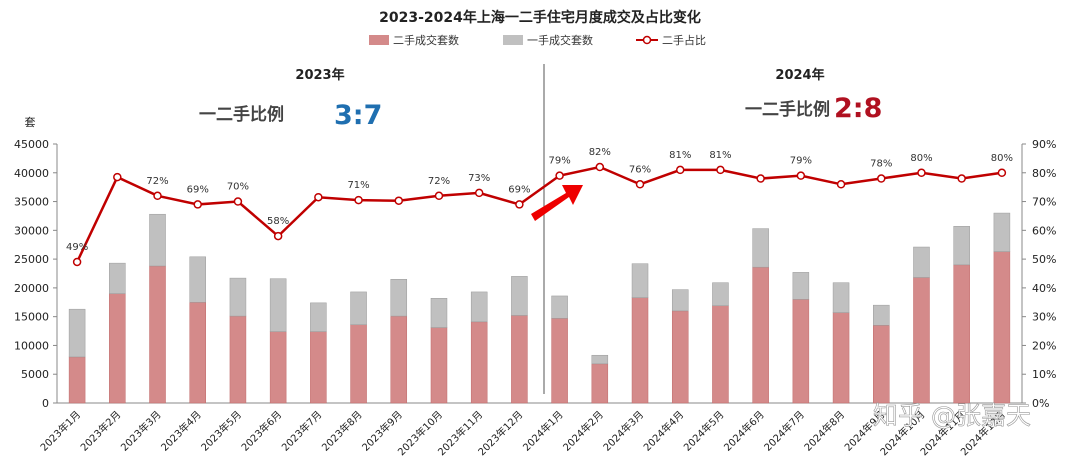 The height and width of the screenshot is (464, 1080). Describe the element at coordinates (799, 75) in the screenshot. I see `annotation-year-2024: 2024年` at that location.